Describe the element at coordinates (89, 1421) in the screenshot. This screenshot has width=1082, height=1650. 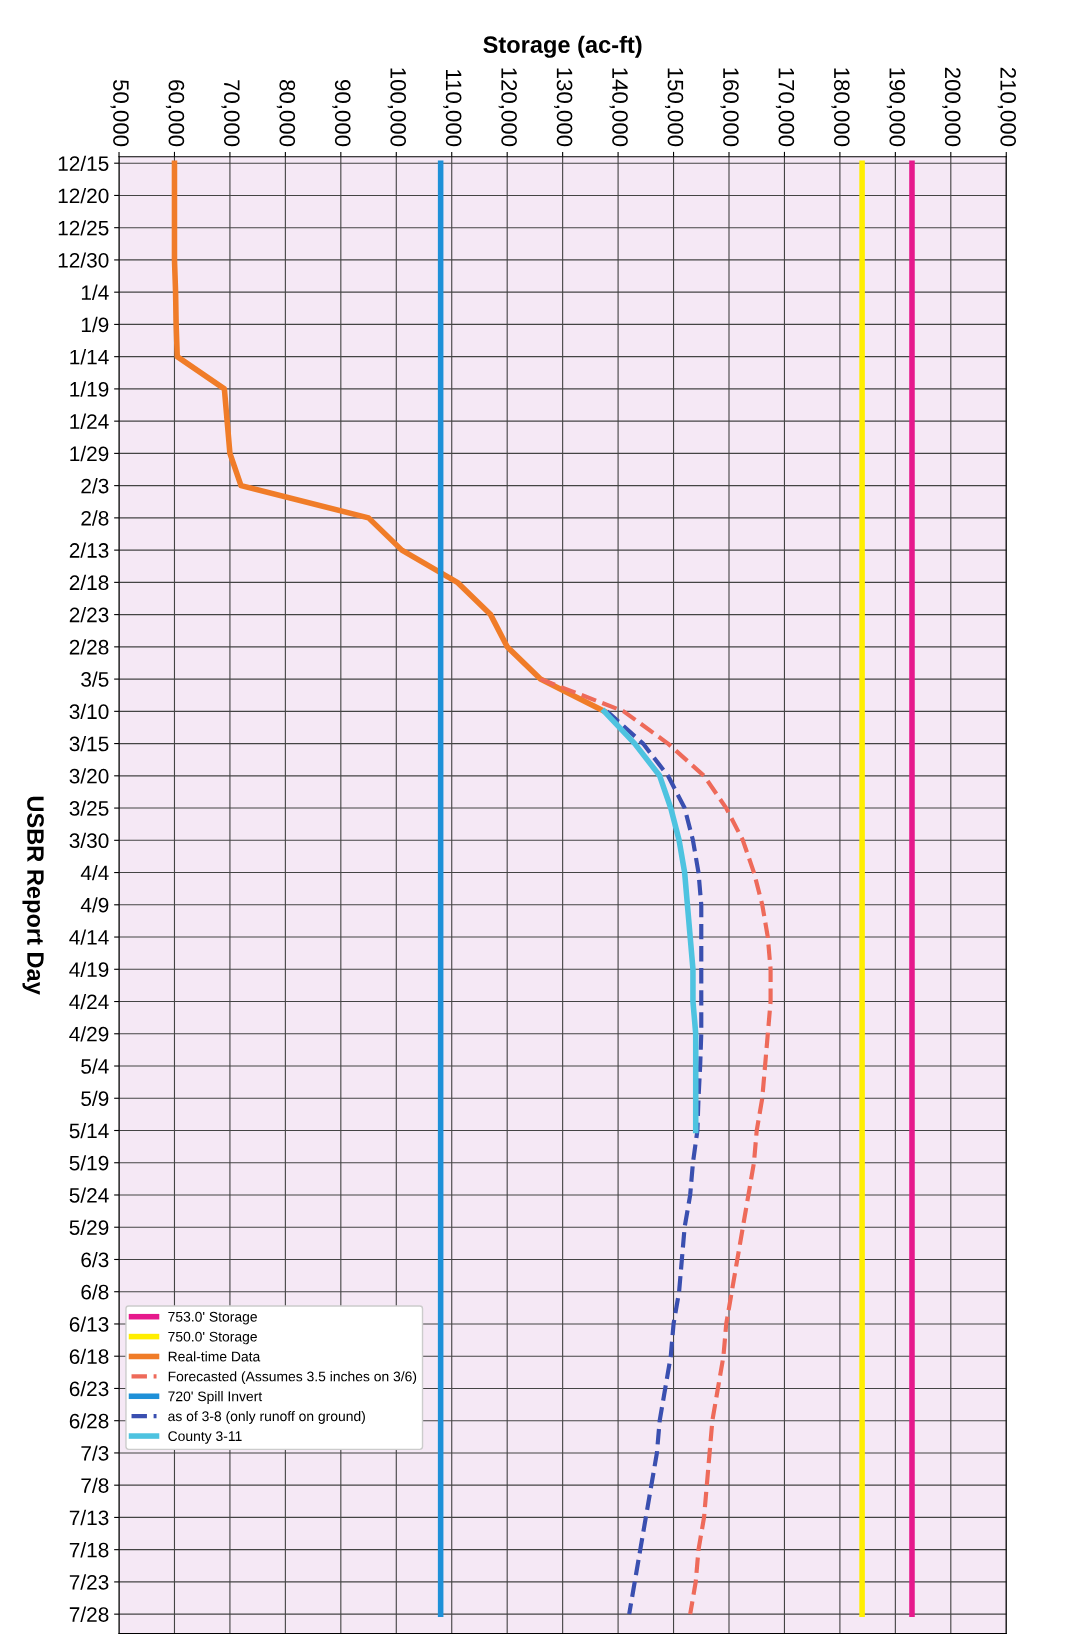
I see `y-tick-label: 6/28` at that location.